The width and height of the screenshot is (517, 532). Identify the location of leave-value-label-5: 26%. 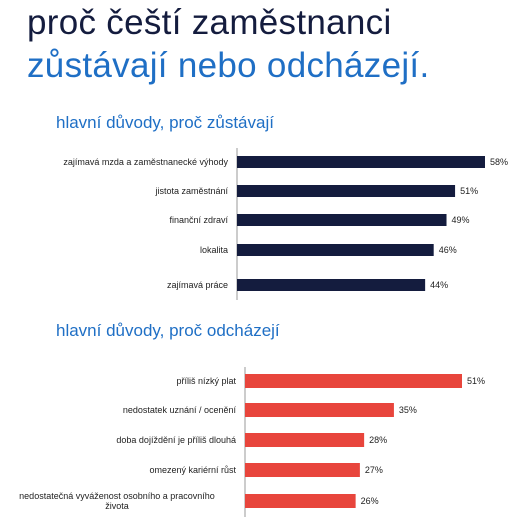
(370, 501).